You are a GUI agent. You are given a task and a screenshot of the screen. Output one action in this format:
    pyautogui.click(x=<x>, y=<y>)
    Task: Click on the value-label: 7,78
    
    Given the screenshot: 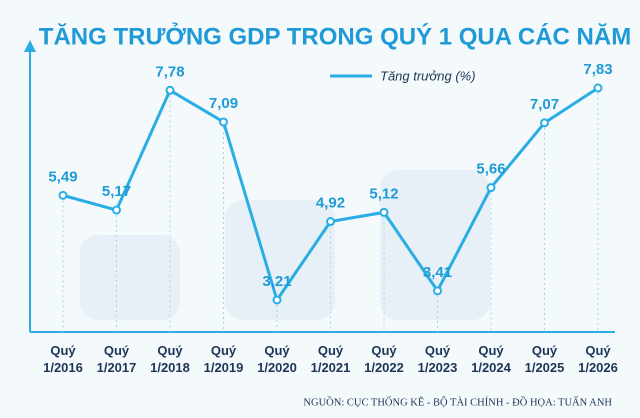 What is the action you would take?
    pyautogui.click(x=169, y=71)
    